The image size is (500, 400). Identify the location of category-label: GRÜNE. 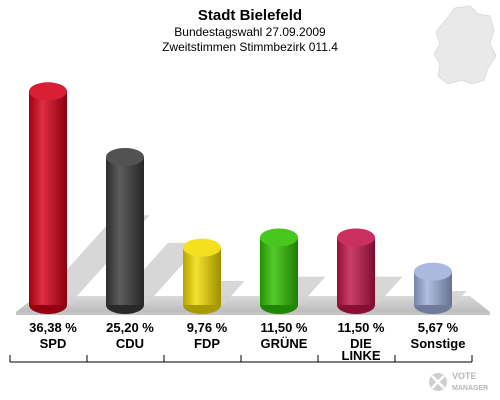
(284, 343).